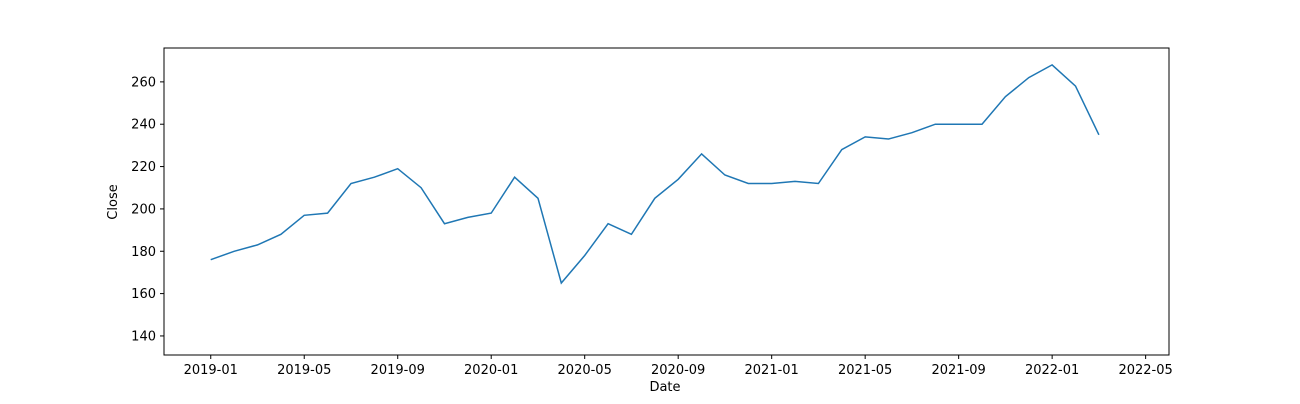 Image resolution: width=1300 pixels, height=404 pixels. I want to click on y-tick-label: 140, so click(143, 336).